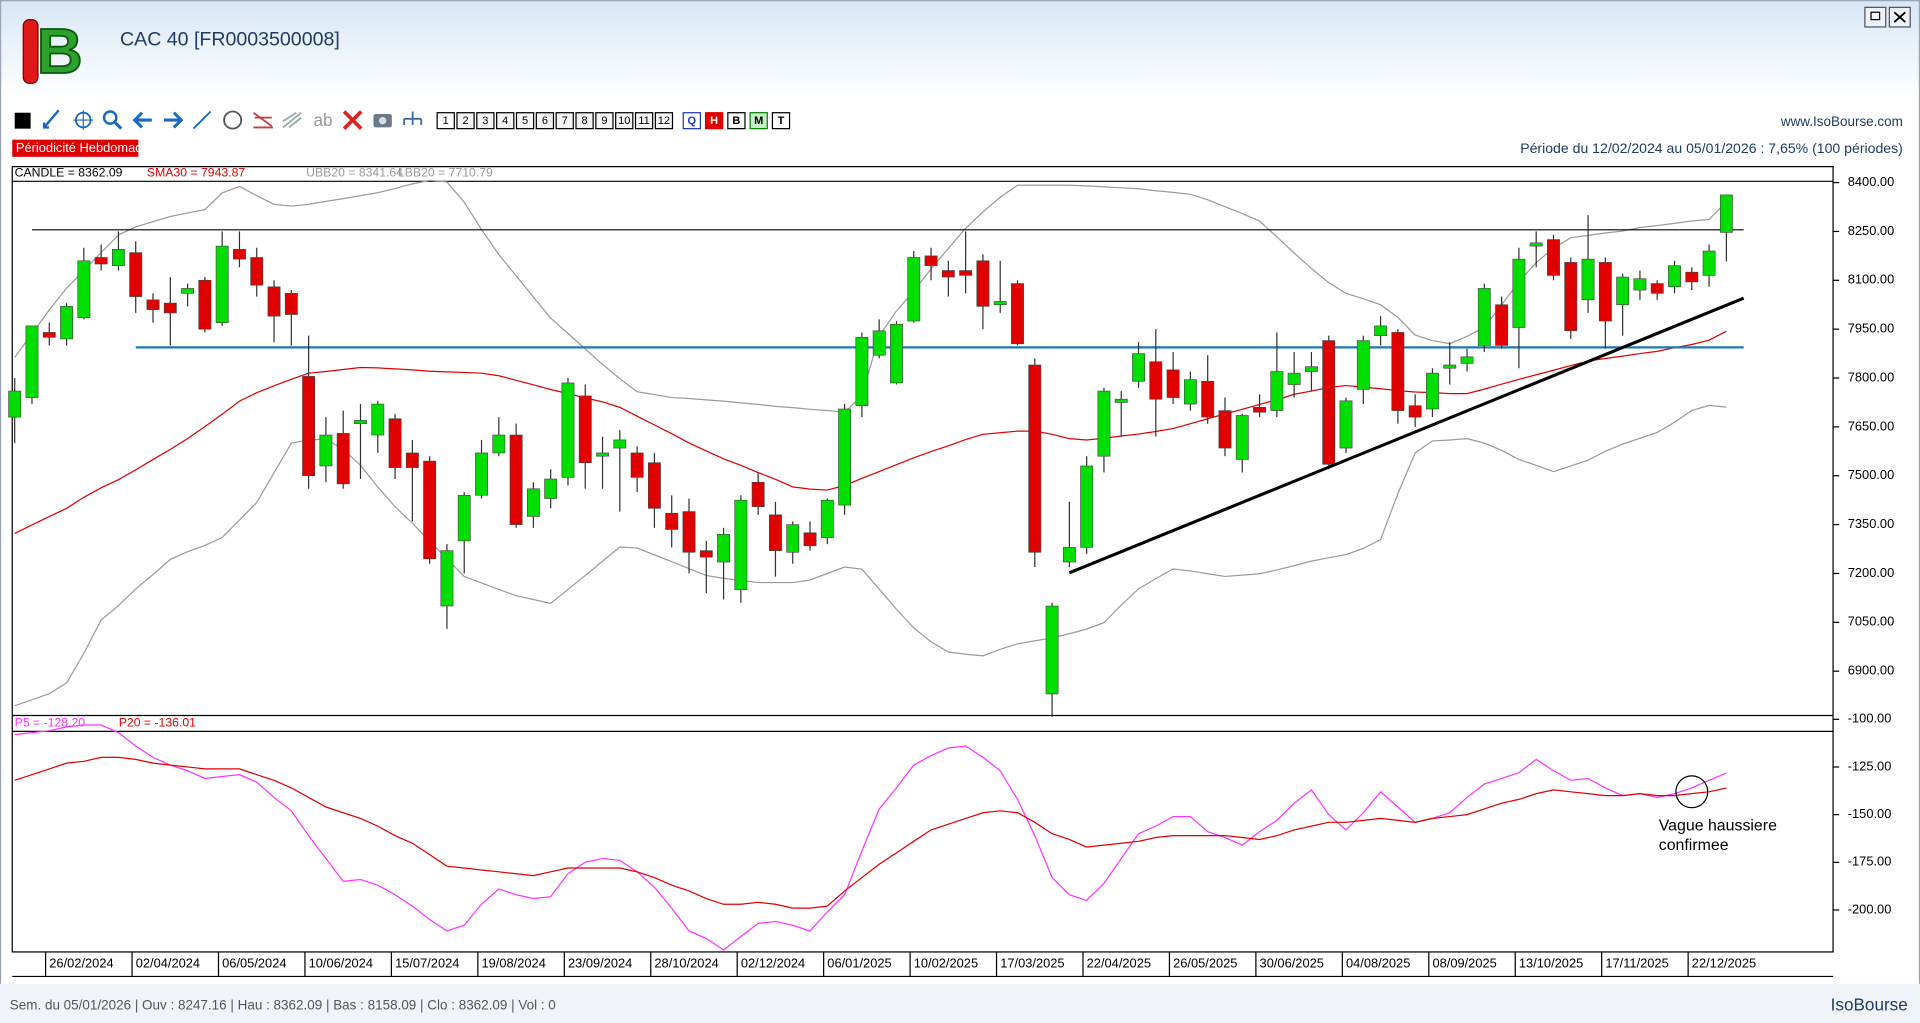 This screenshot has height=1023, width=1920. What do you see at coordinates (292, 120) in the screenshot?
I see `channel-tool` at bounding box center [292, 120].